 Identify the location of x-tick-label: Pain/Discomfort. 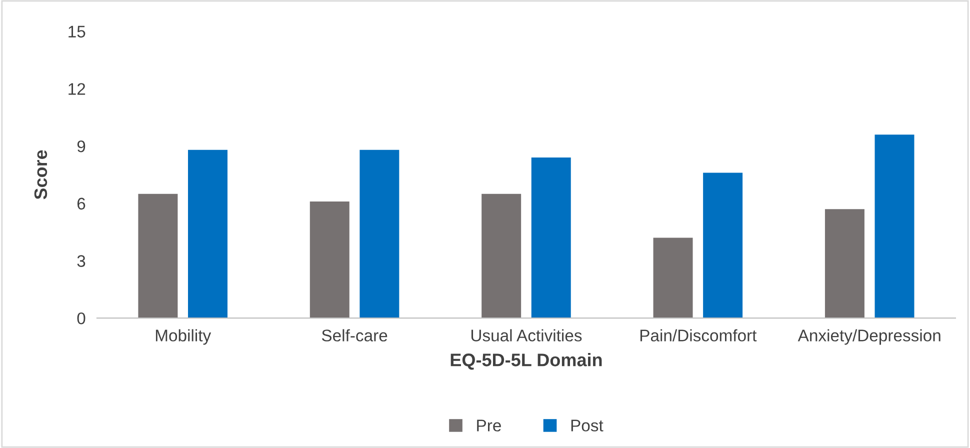
(698, 335).